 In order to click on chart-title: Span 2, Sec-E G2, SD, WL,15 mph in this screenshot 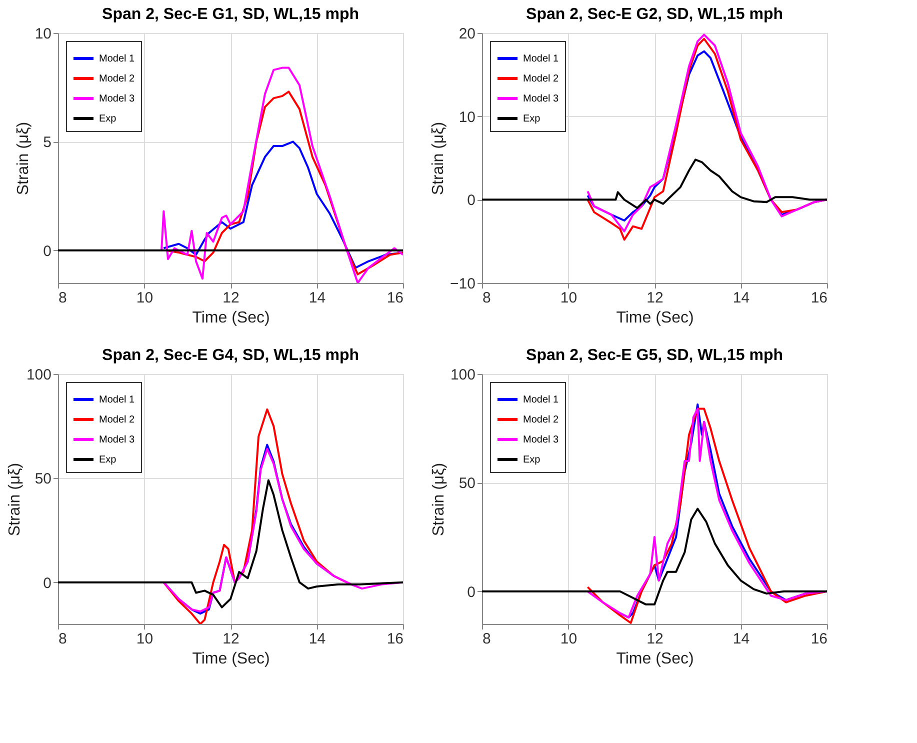, I will do `click(654, 14)`.